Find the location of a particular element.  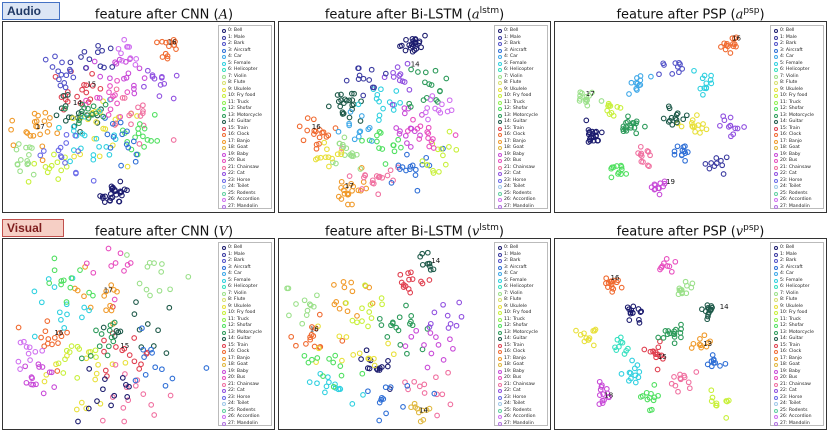

legend-label: 15: Train is located at coordinates (514, 345).